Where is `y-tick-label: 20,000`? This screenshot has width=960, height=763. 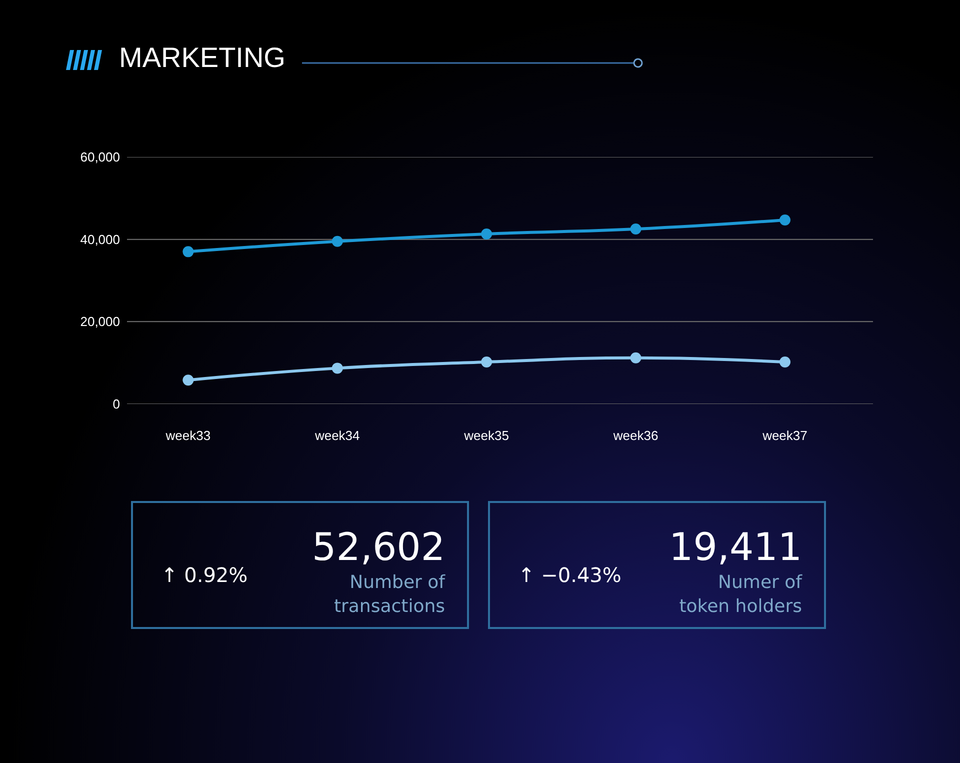
y-tick-label: 20,000 is located at coordinates (100, 322).